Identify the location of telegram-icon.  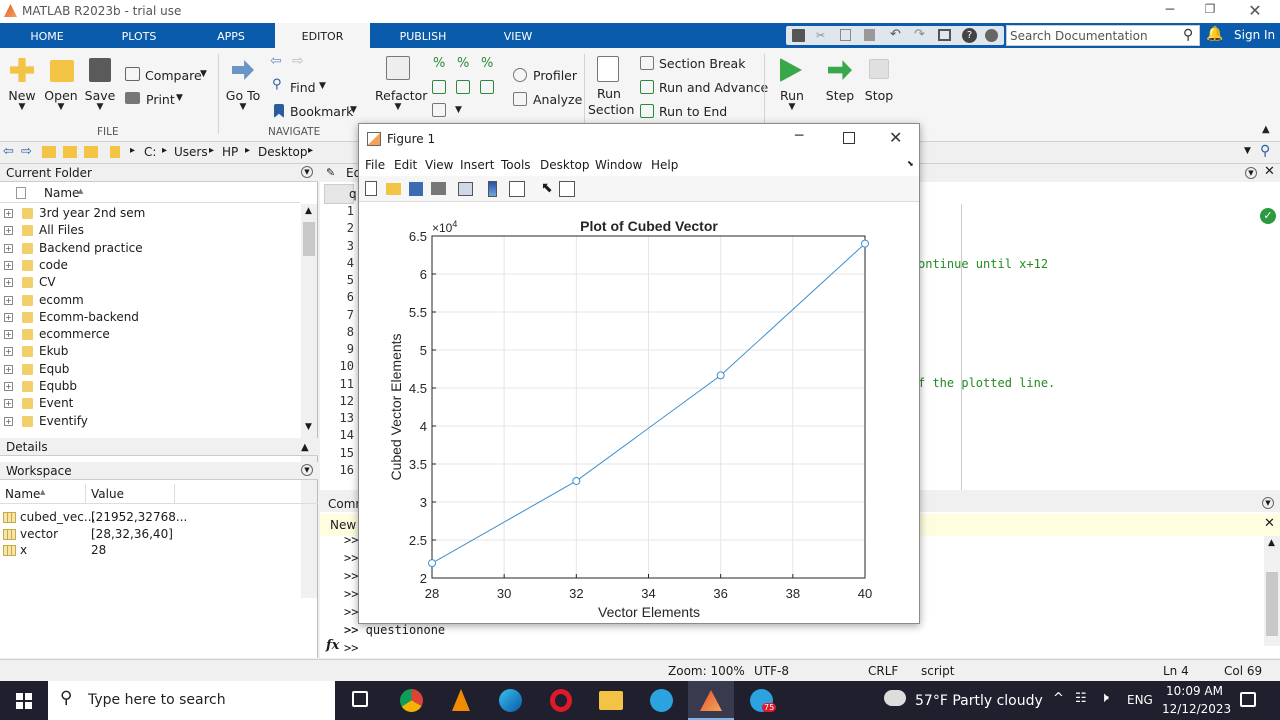
(661, 700).